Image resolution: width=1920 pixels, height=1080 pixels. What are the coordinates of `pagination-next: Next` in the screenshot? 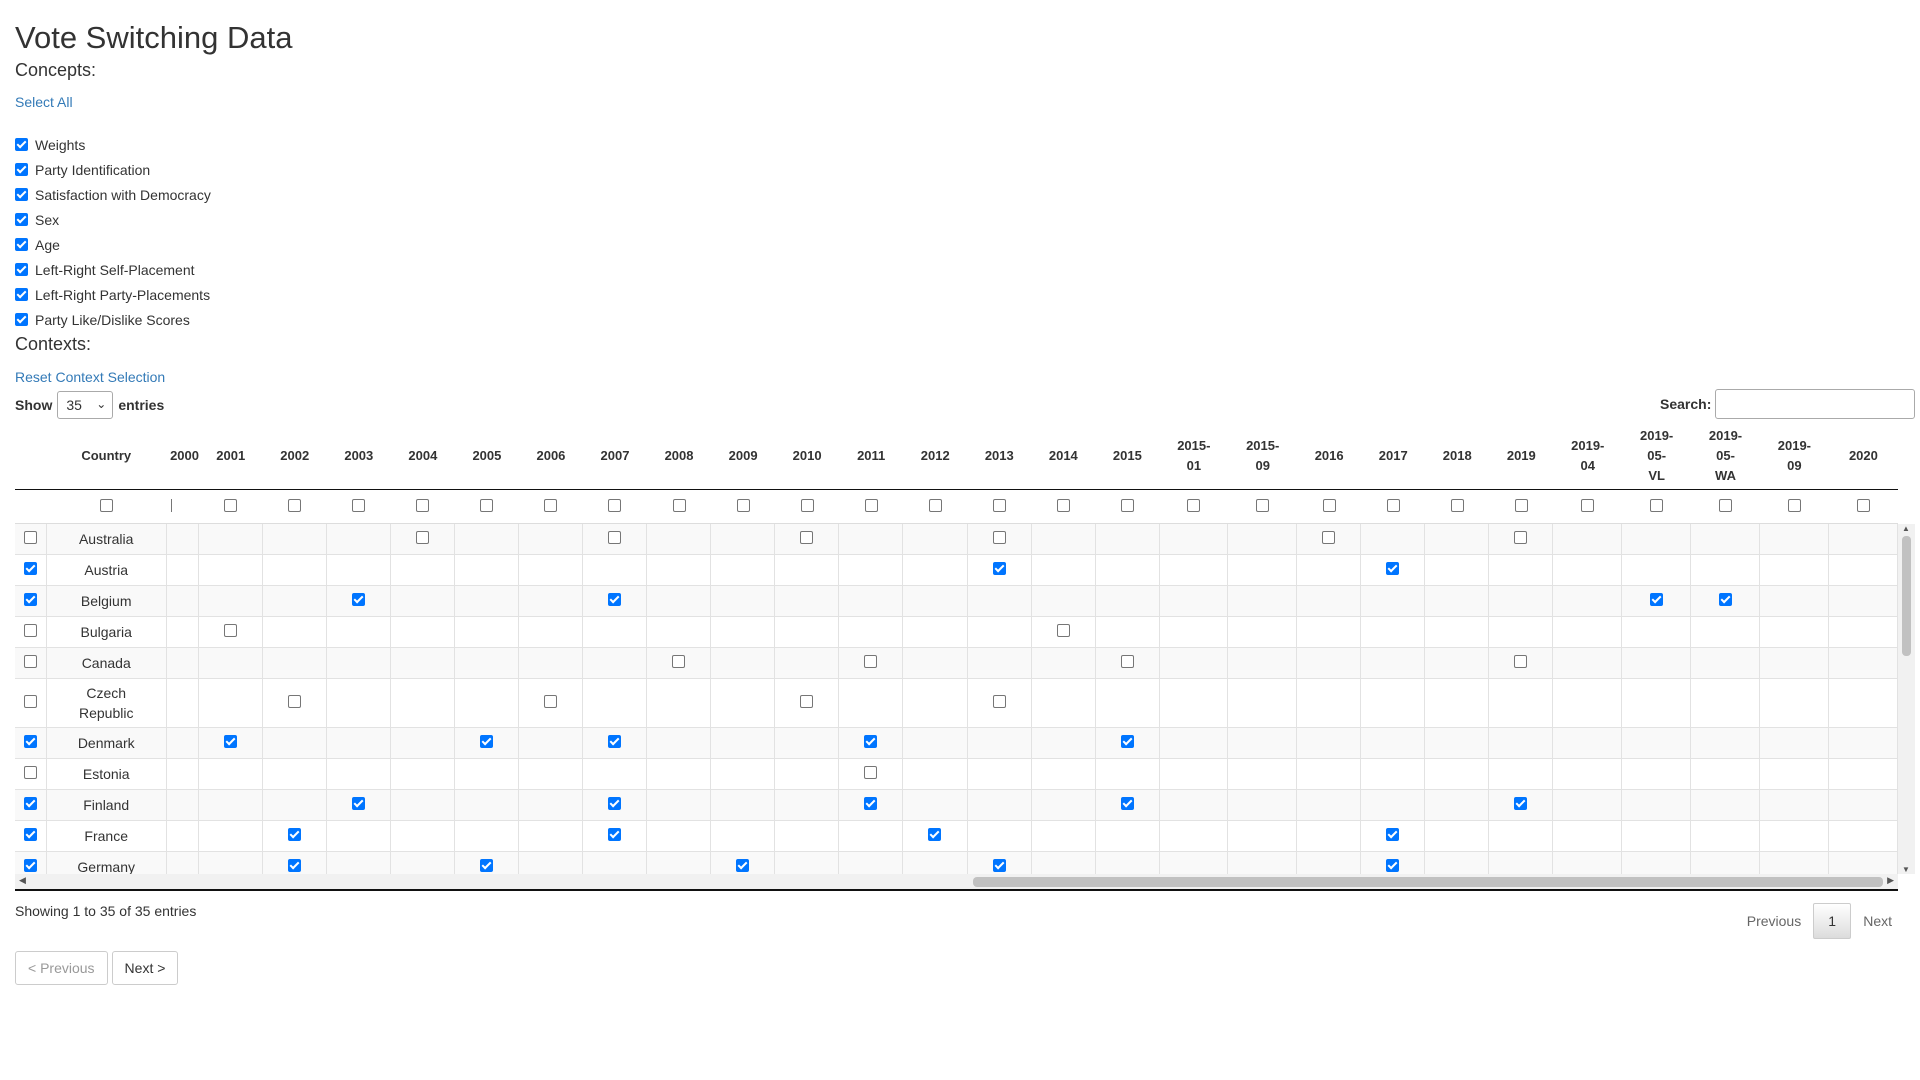 It's located at (1877, 921).